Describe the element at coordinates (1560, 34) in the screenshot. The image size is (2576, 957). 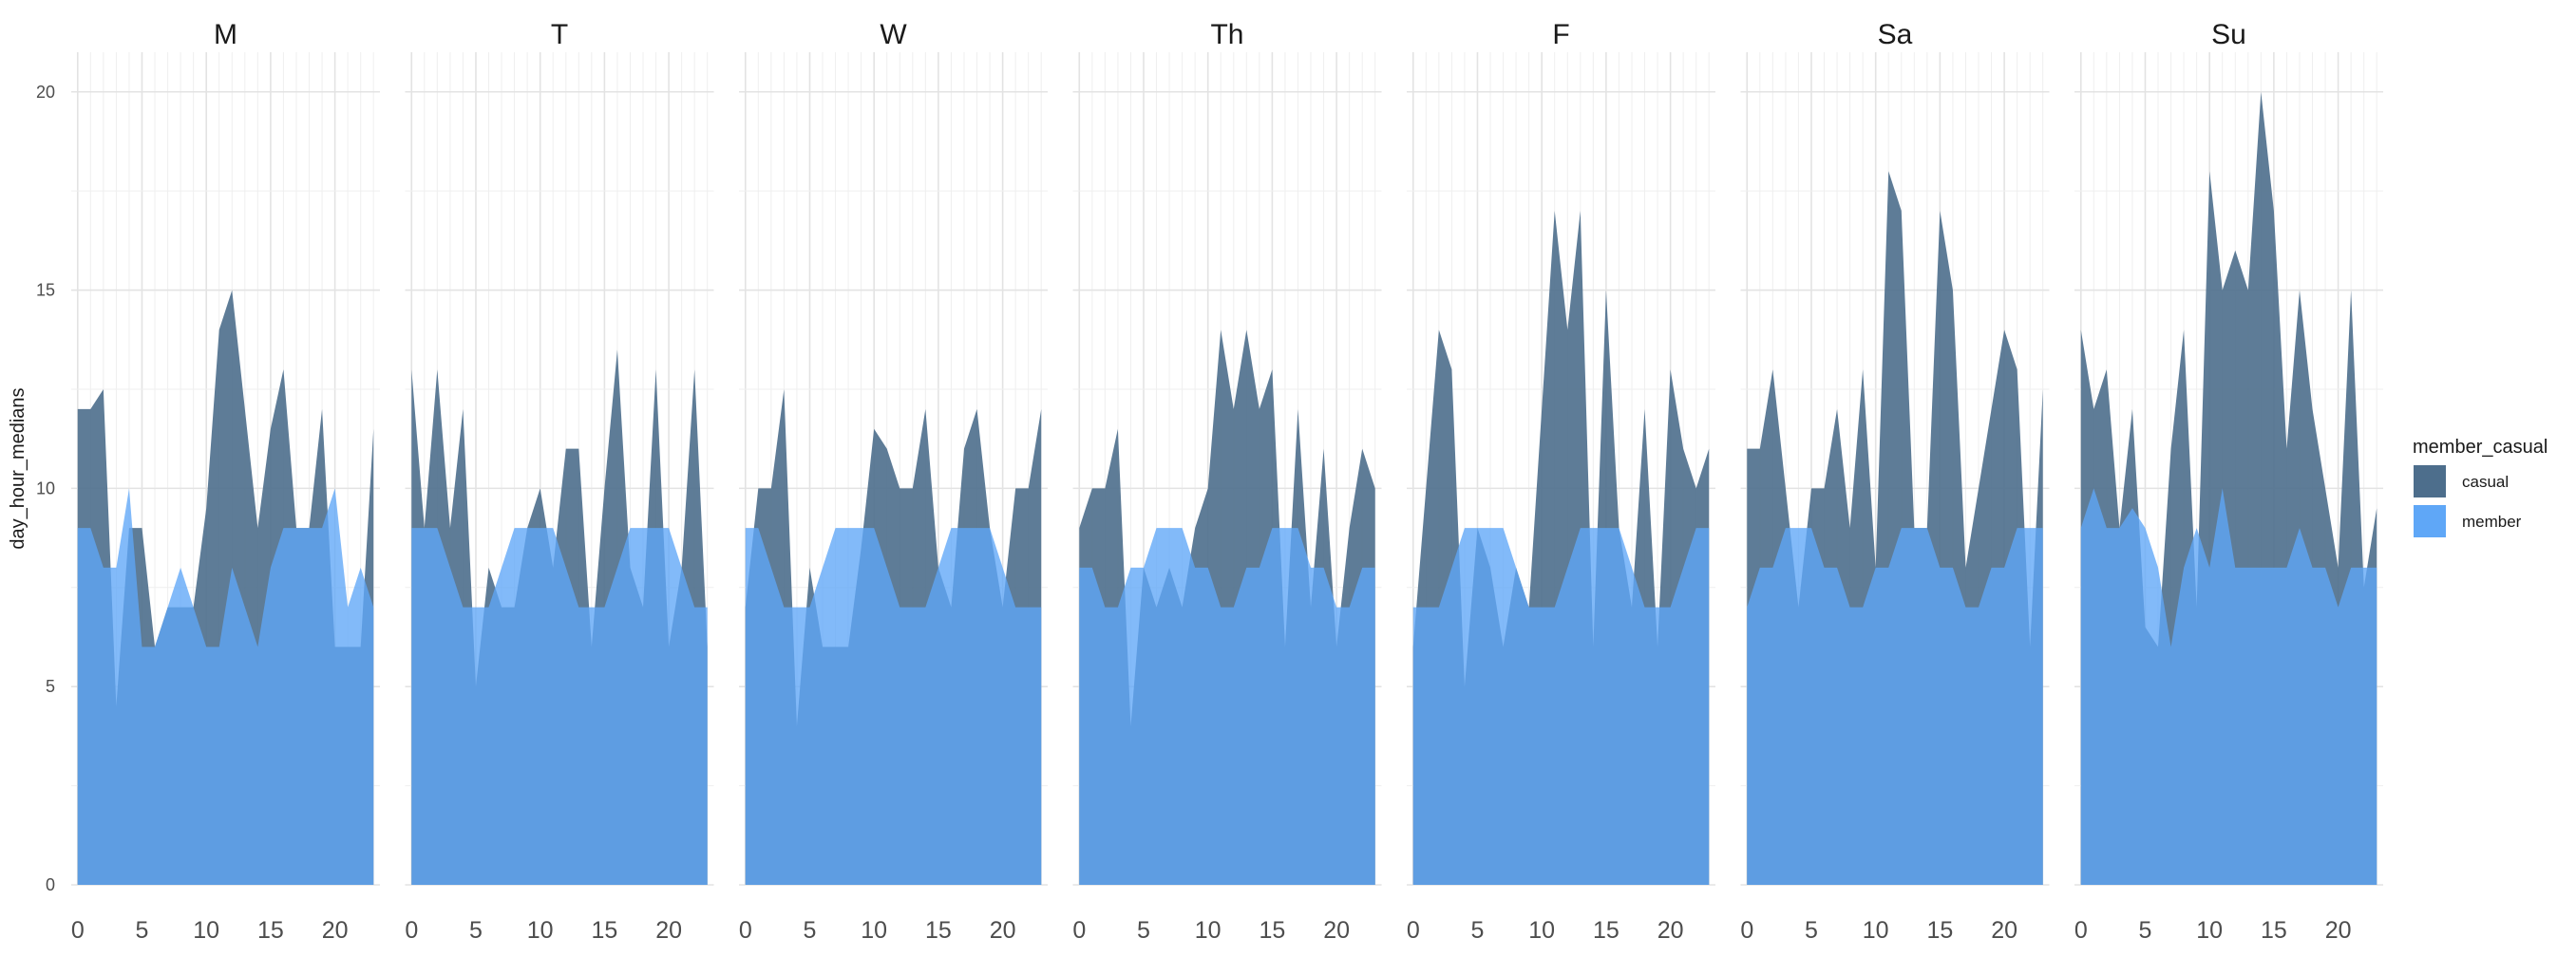
I see `facet-label: F` at that location.